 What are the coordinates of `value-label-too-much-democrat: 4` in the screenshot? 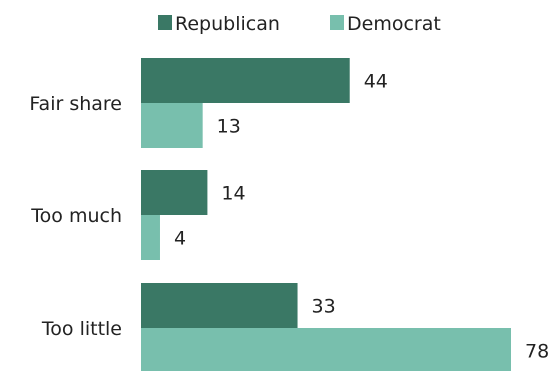 It's located at (180, 239).